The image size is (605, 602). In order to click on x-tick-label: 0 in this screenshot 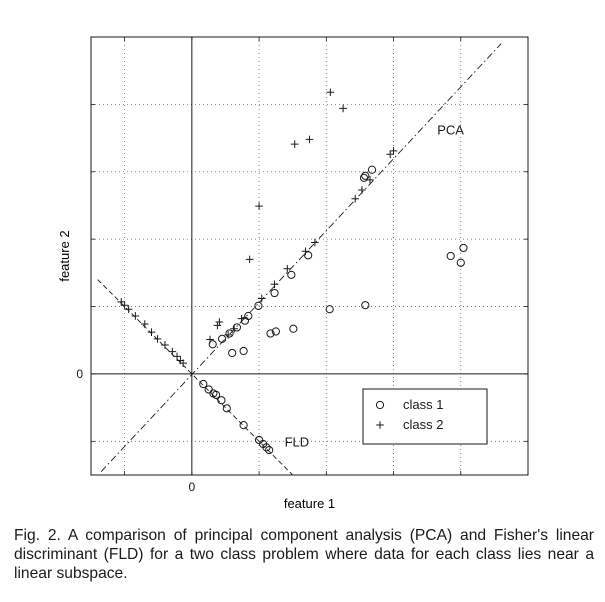, I will do `click(192, 487)`.